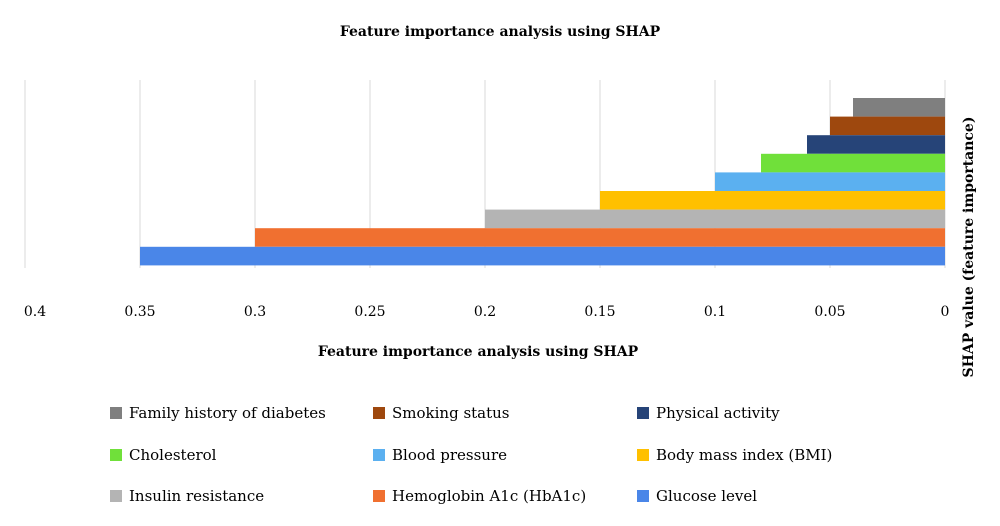  Describe the element at coordinates (876, 144) in the screenshot. I see `bar-physical-activity` at that location.